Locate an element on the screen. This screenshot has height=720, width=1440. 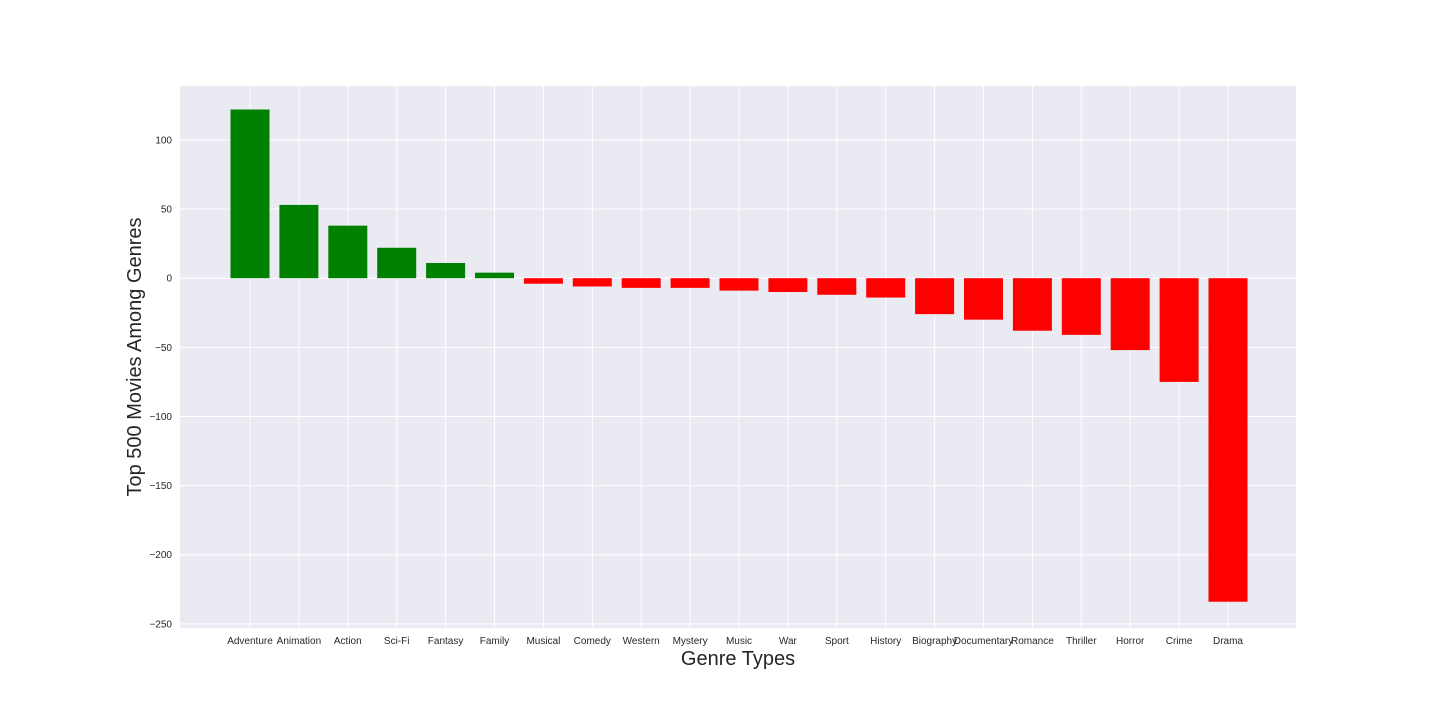
x-tick-label: Family is located at coordinates (494, 641).